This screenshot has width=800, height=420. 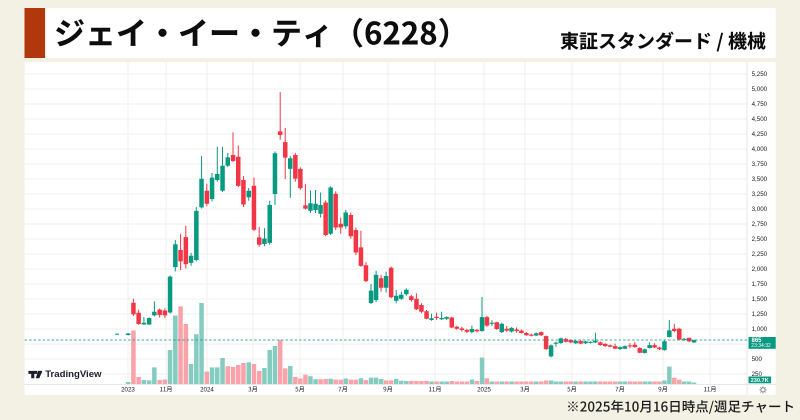 I want to click on svg-text: 2023, so click(x=128, y=389).